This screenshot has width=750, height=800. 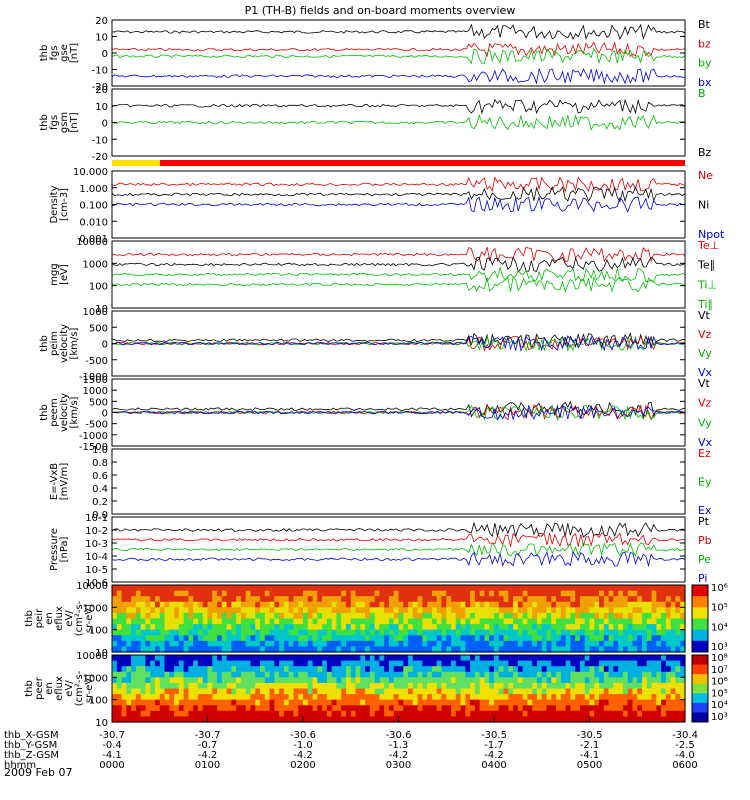 I want to click on y-axis-label-line: [nT], so click(x=74, y=122).